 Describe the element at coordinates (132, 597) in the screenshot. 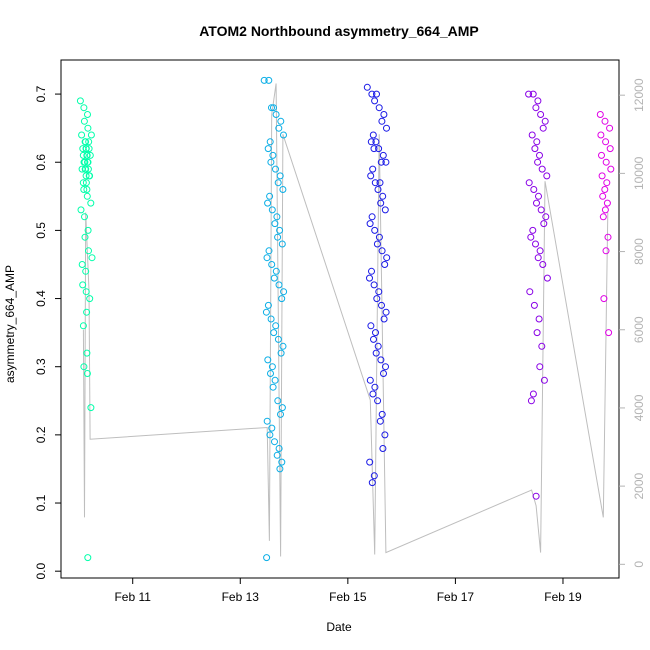

I see `x-tick-label: Feb 11` at that location.